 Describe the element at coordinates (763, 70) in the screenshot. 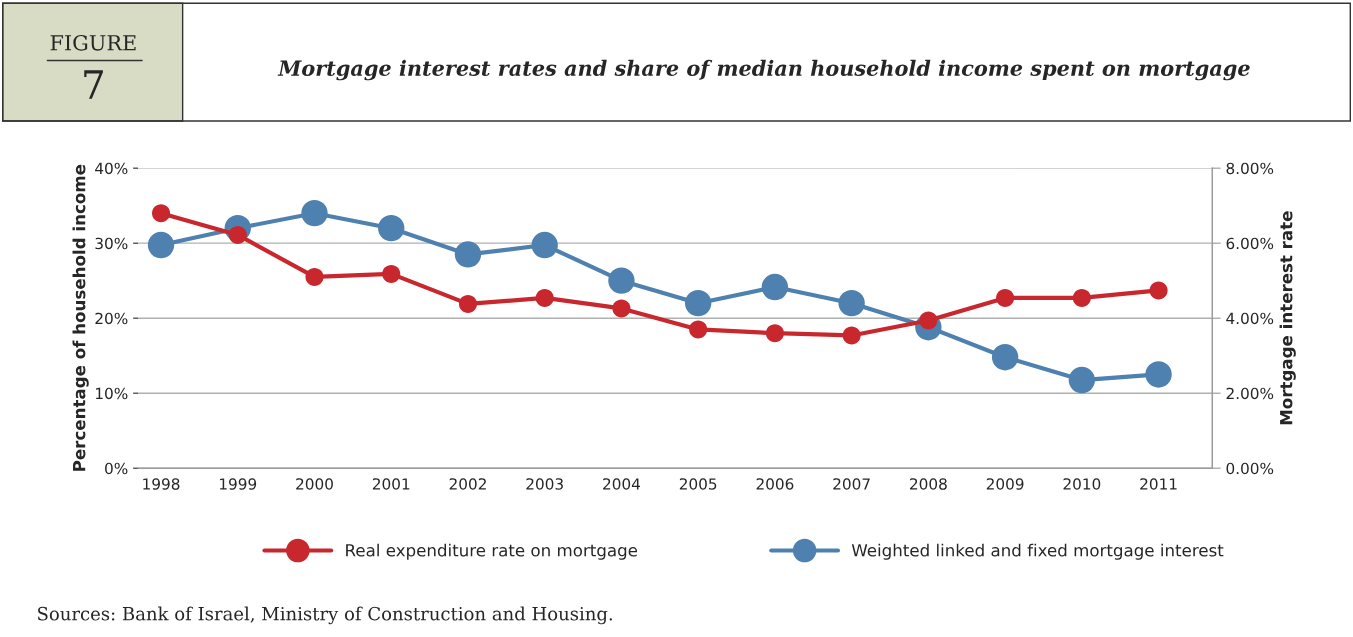

I see `chart-title: Mortgage interest rates and share of median household income spent on mortgage` at that location.